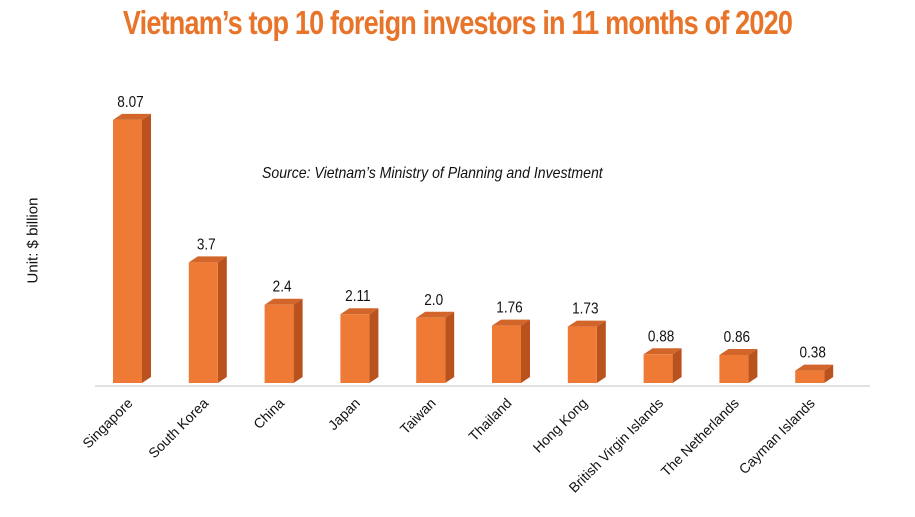  What do you see at coordinates (344, 414) in the screenshot?
I see `x-tick-label: Japan` at bounding box center [344, 414].